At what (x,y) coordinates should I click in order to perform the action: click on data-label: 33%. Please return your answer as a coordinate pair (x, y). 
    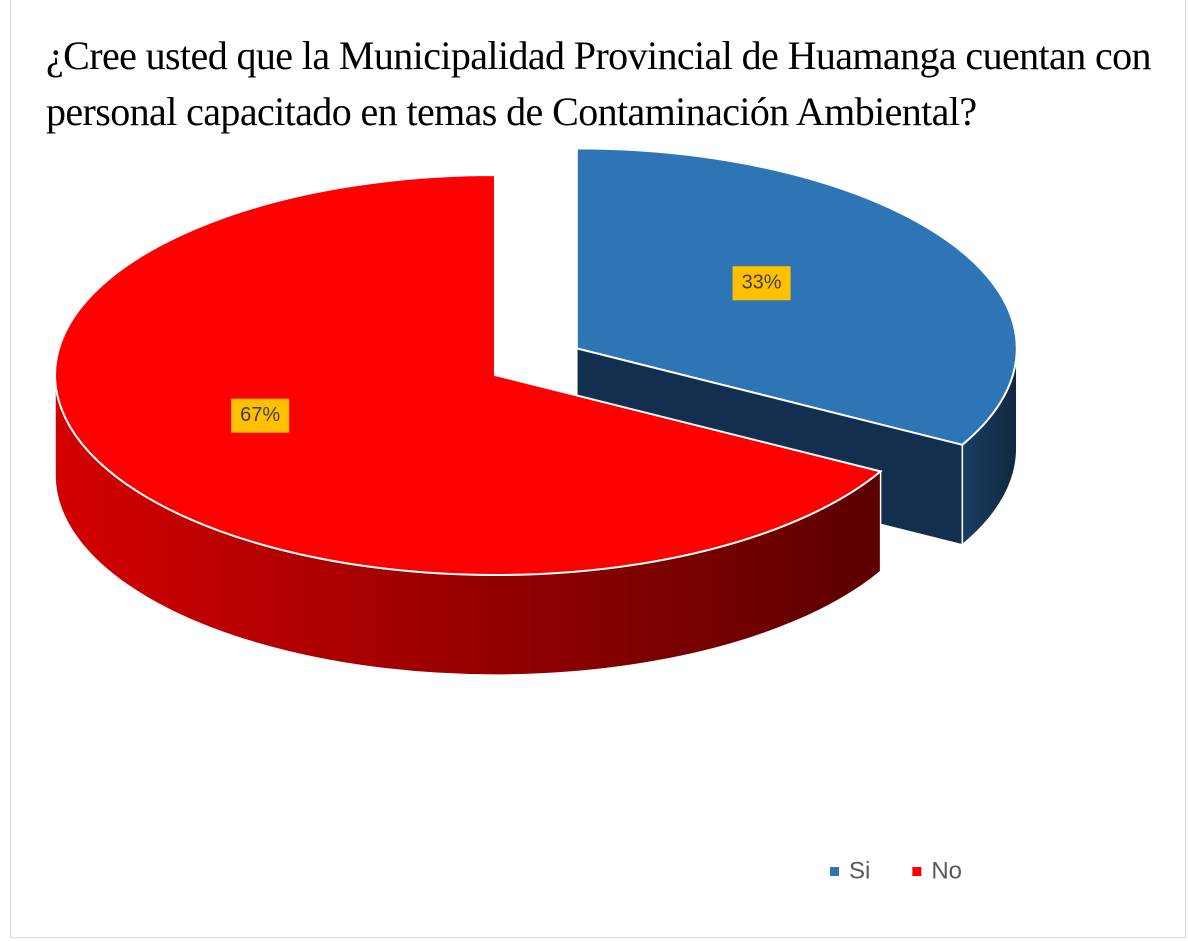
    Looking at the image, I should click on (762, 283).